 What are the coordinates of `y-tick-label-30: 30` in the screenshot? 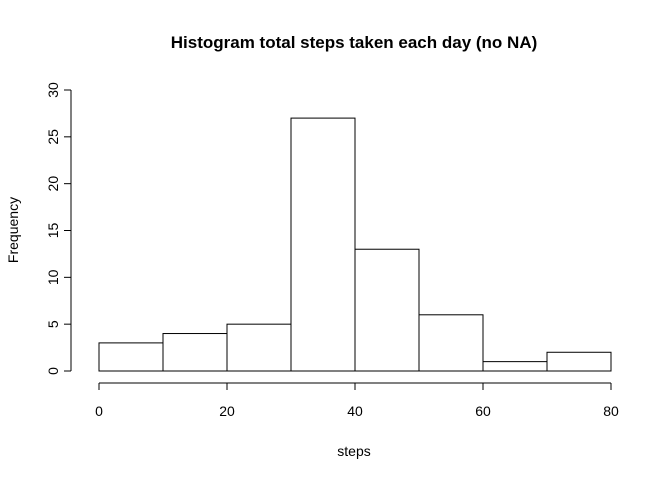 It's located at (53, 90).